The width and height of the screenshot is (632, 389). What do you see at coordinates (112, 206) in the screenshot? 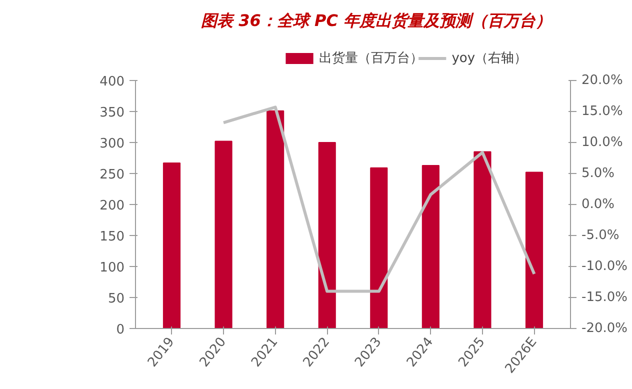
I see `y-tick-label: 200` at bounding box center [112, 206].